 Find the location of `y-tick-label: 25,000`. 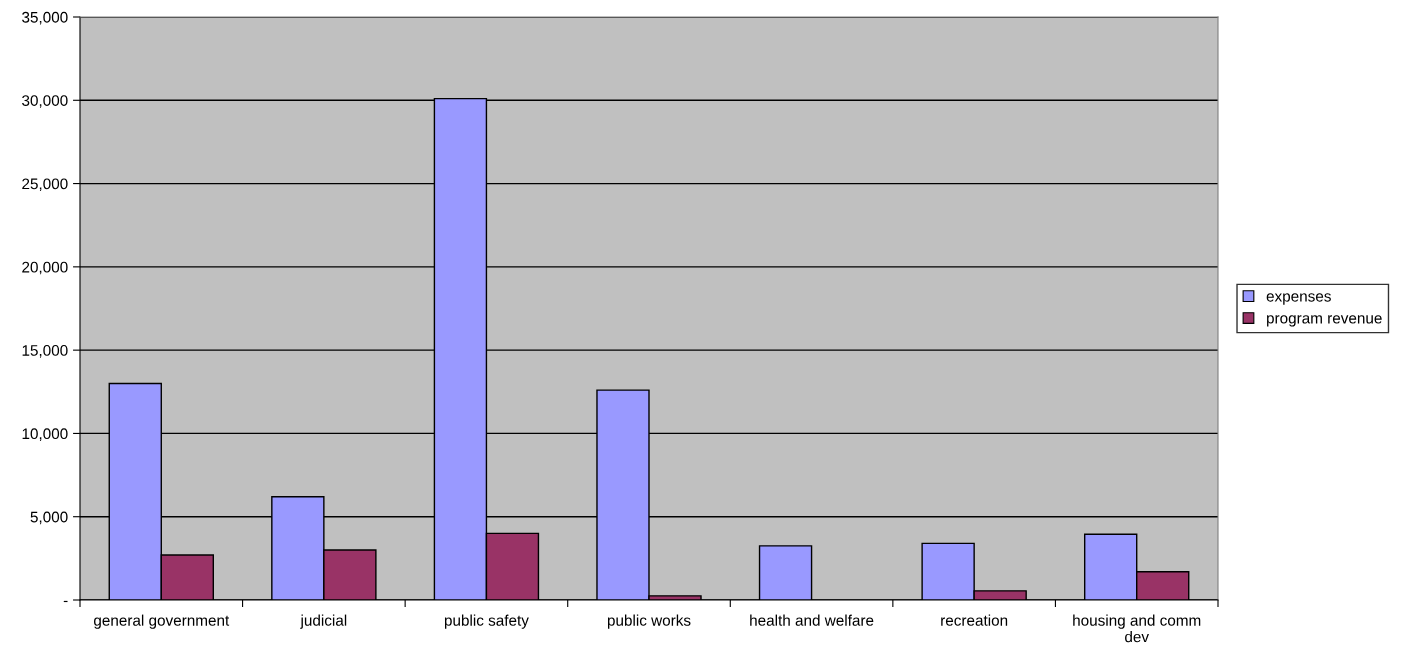

y-tick-label: 25,000 is located at coordinates (45, 185).